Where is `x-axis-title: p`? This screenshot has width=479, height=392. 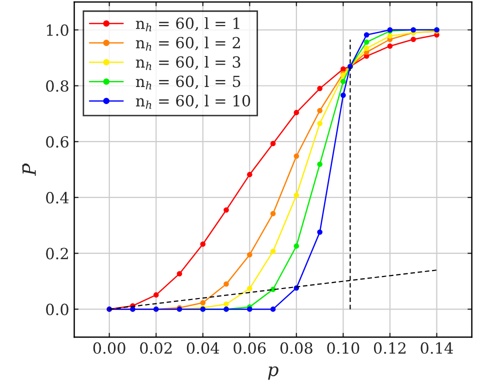
x-axis-title: p is located at coordinates (273, 373).